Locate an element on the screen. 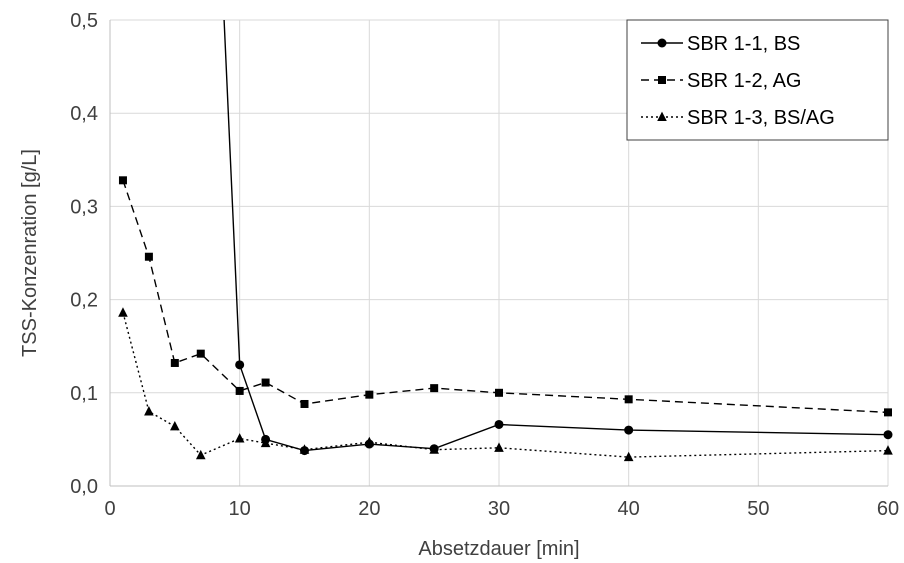 The height and width of the screenshot is (563, 904). legend-label: SBR 1-3, BS/AG is located at coordinates (761, 118).